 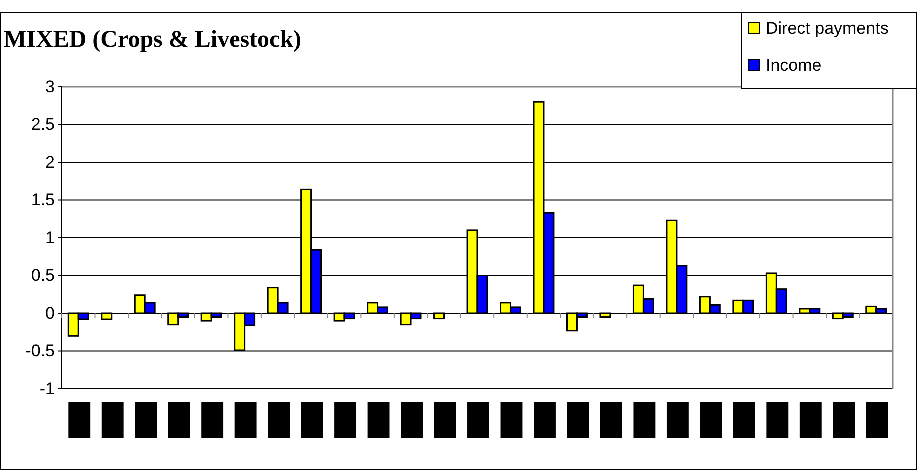 What do you see at coordinates (43, 276) in the screenshot?
I see `y-tick-label: 0.5` at bounding box center [43, 276].